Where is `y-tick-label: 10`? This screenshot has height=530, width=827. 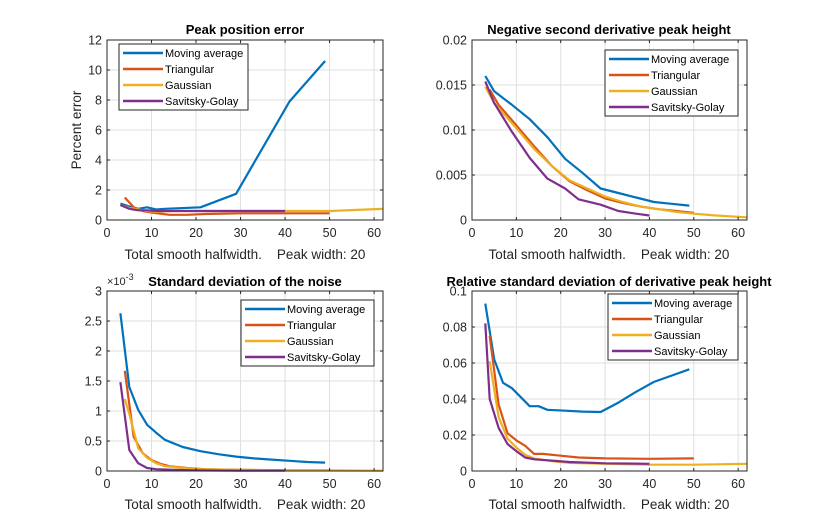
y-tick-label: 10 is located at coordinates (95, 71).